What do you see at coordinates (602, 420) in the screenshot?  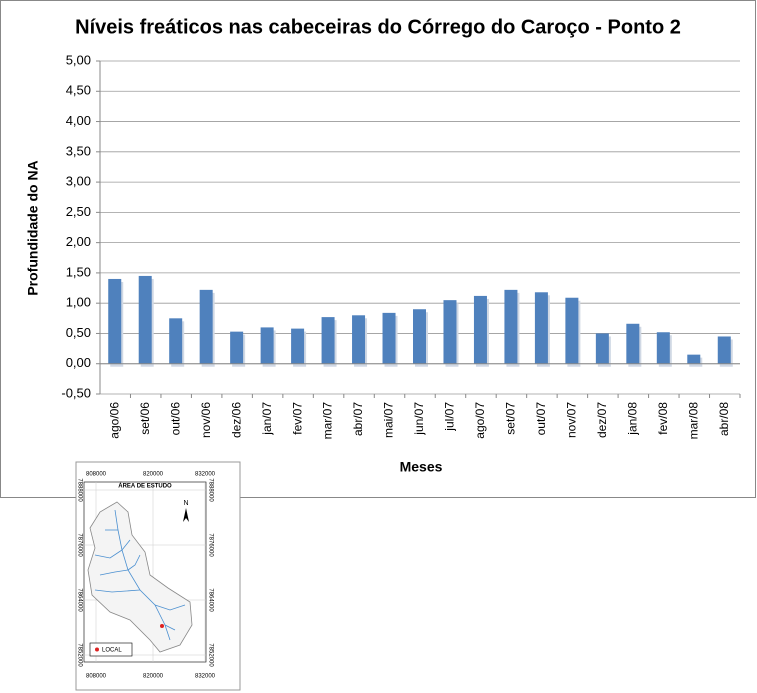 I see `x-tick-label: dez/07` at bounding box center [602, 420].